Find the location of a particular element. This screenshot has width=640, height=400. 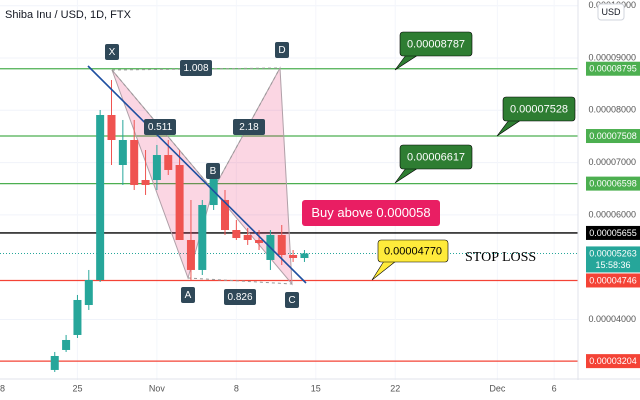

pattern-point: X is located at coordinates (112, 52).